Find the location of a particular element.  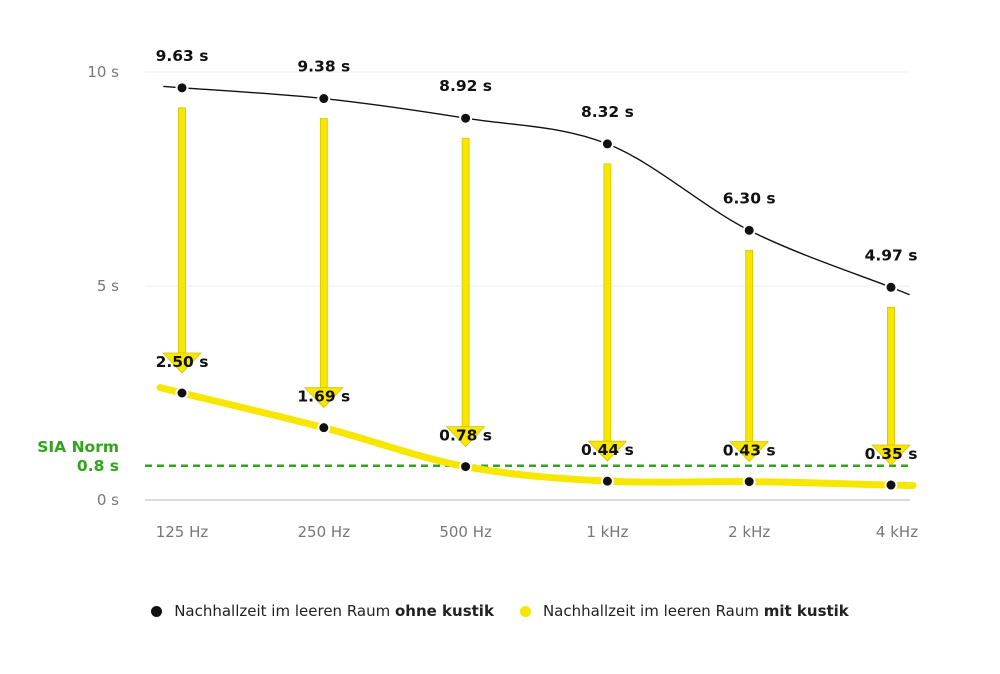

x-tick-label: 250 Hz is located at coordinates (324, 532).